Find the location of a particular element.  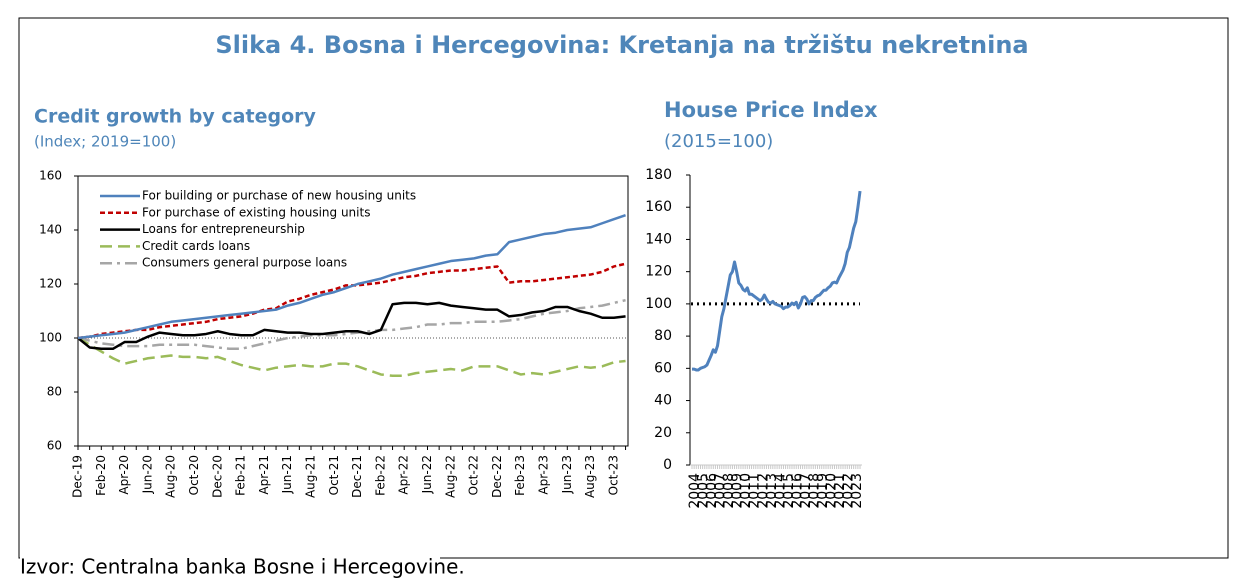

x-tick-label: 2013 is located at coordinates (772, 491).